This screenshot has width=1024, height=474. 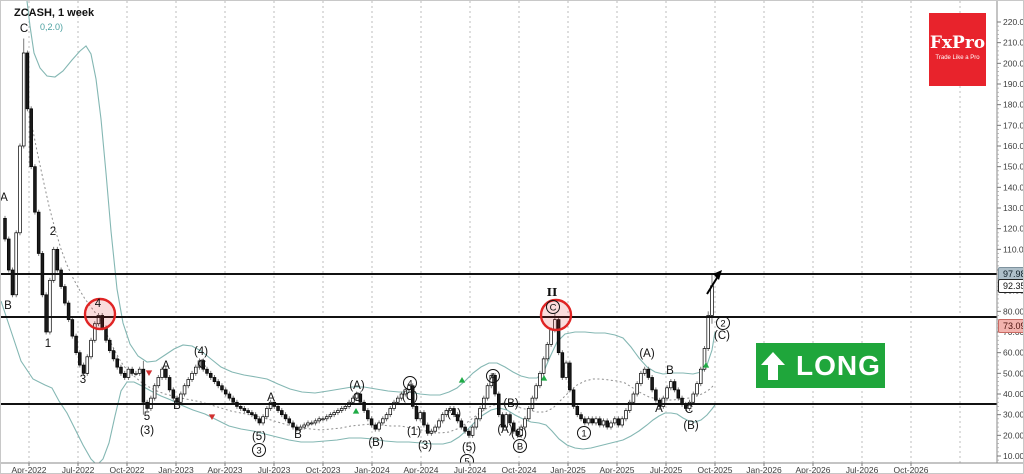 I want to click on time-tick-label: Jan-2026, so click(x=764, y=469).